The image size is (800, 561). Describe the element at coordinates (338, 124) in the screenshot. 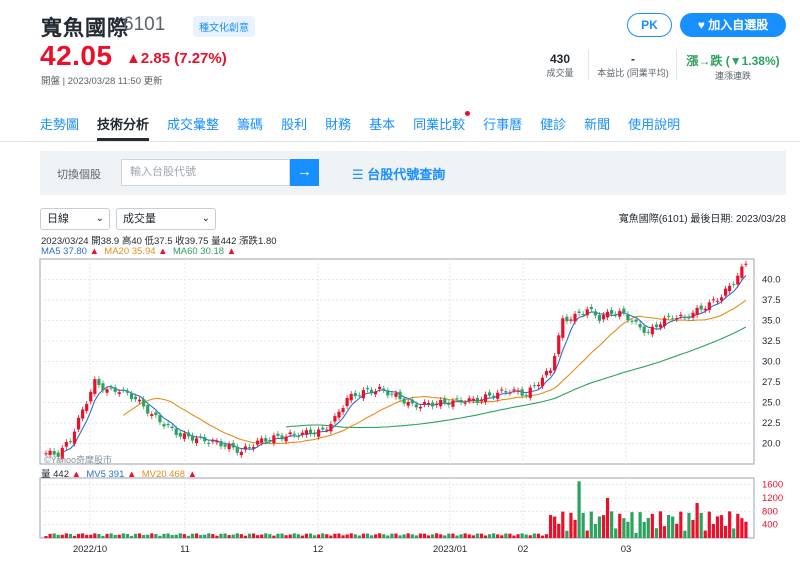

I see `tab-finance: 財務` at that location.